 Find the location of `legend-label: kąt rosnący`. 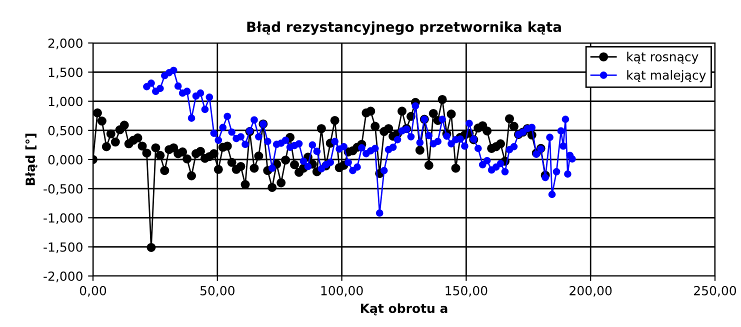

legend-label: kąt rosnący is located at coordinates (662, 58).